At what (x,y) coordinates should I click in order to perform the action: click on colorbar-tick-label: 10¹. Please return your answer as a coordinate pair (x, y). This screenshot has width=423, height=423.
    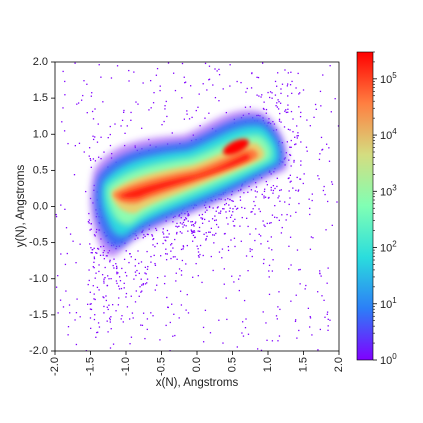
    Looking at the image, I should click on (388, 303).